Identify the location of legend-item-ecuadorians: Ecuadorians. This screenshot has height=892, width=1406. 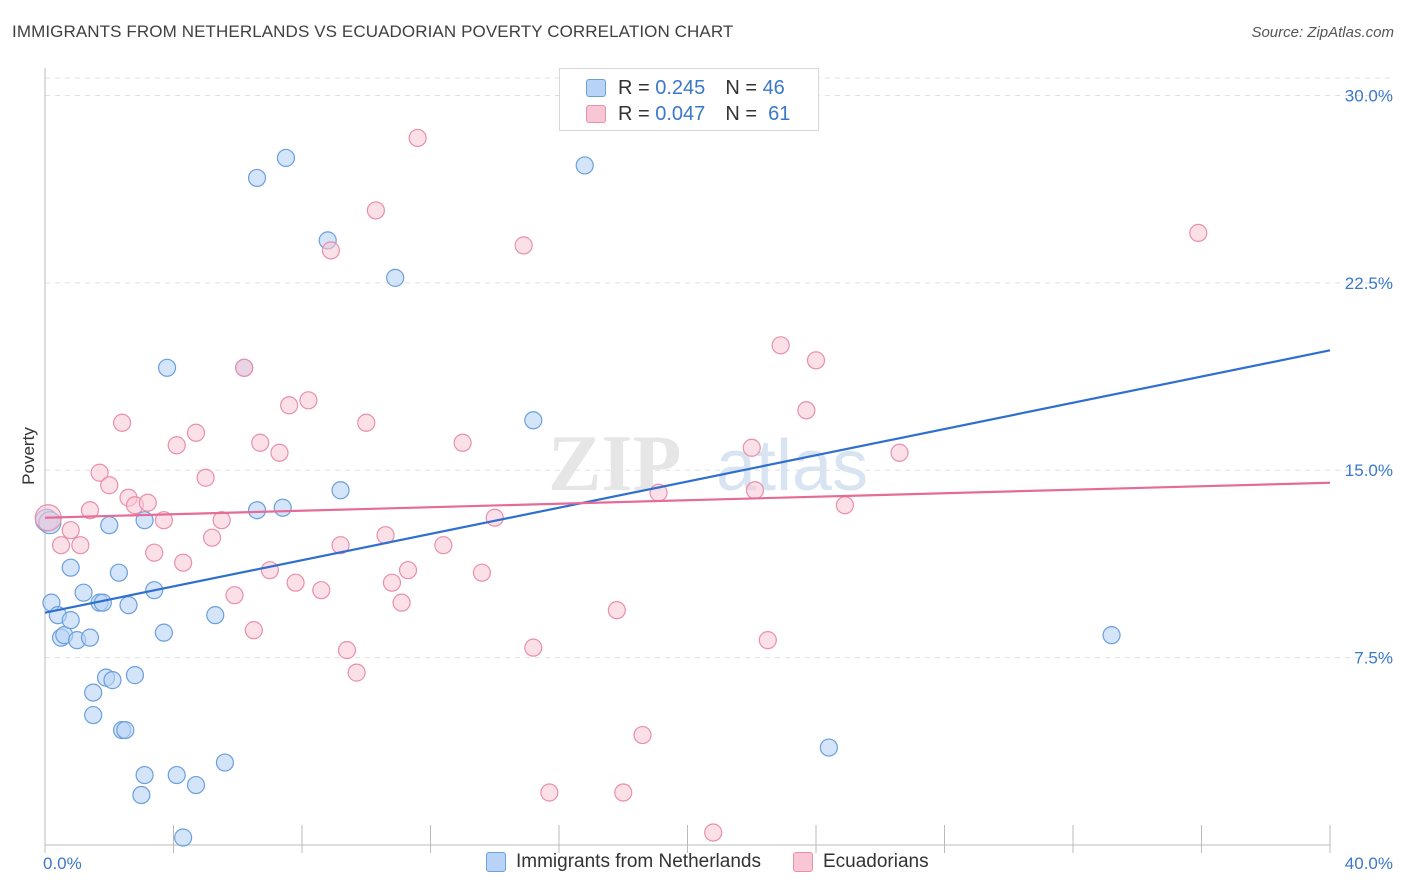
(860, 862).